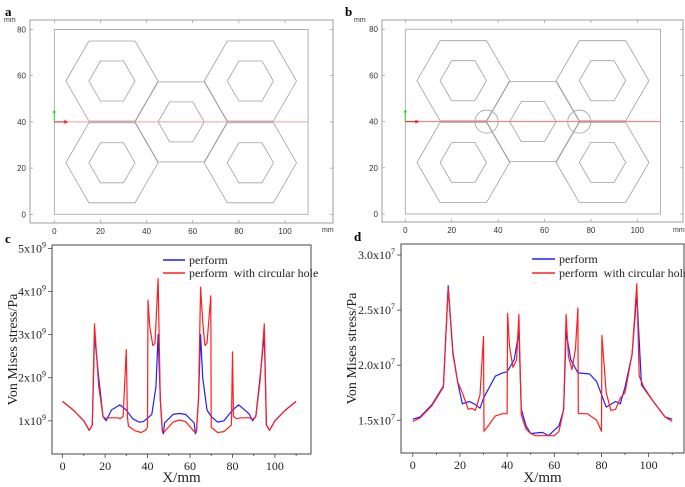 Image resolution: width=685 pixels, height=487 pixels. I want to click on y-tick-label: 2x10⁹, so click(32, 377).